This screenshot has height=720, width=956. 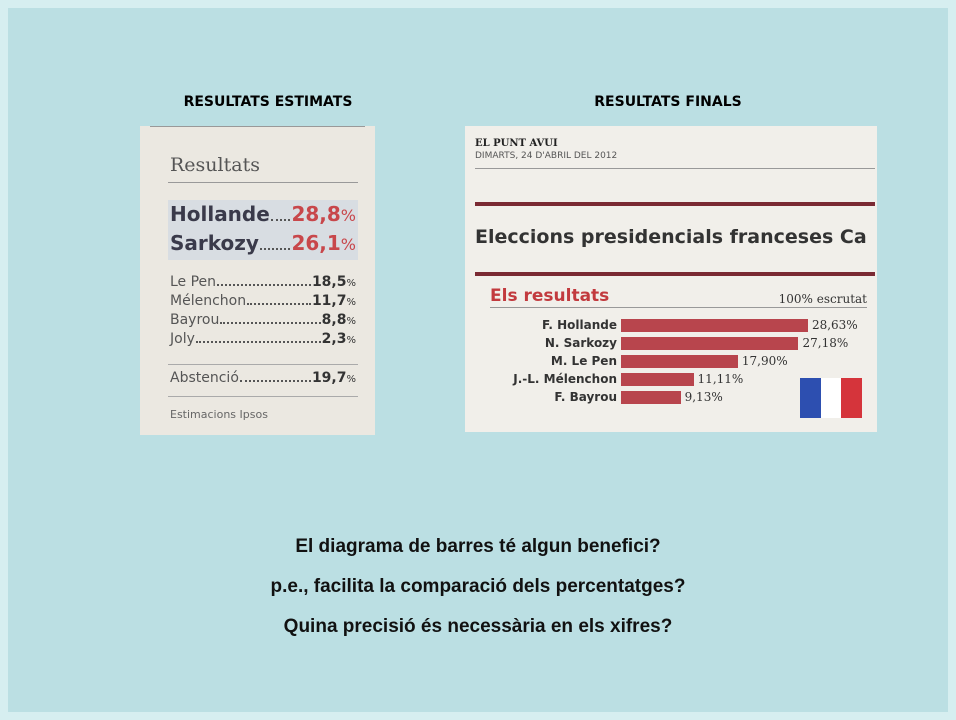 I want to click on date: DIMARTS, 24 D'ABRIL DEL 2012, so click(x=546, y=156).